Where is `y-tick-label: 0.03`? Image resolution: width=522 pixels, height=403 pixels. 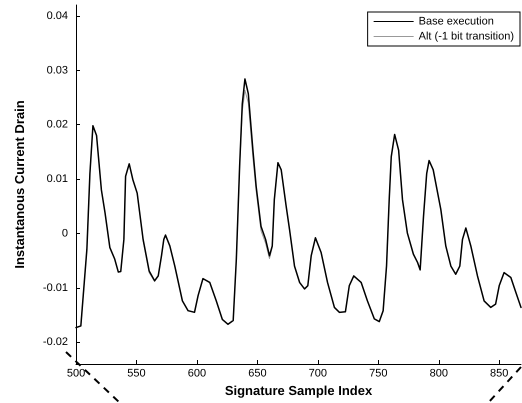
y-tick-label: 0.03 is located at coordinates (57, 70).